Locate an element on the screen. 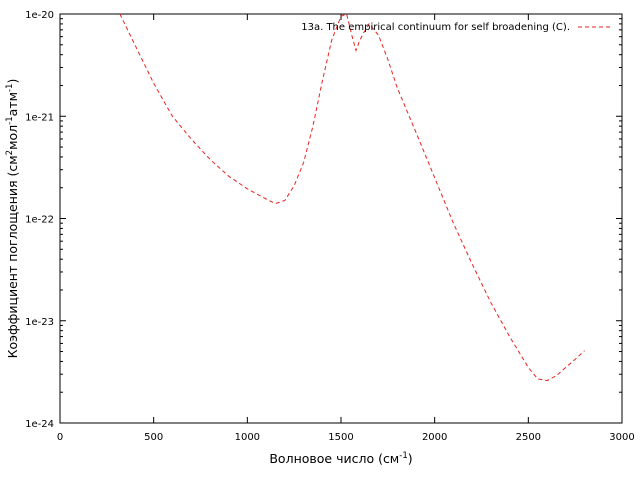  x-tick-label: 500 is located at coordinates (153, 437).